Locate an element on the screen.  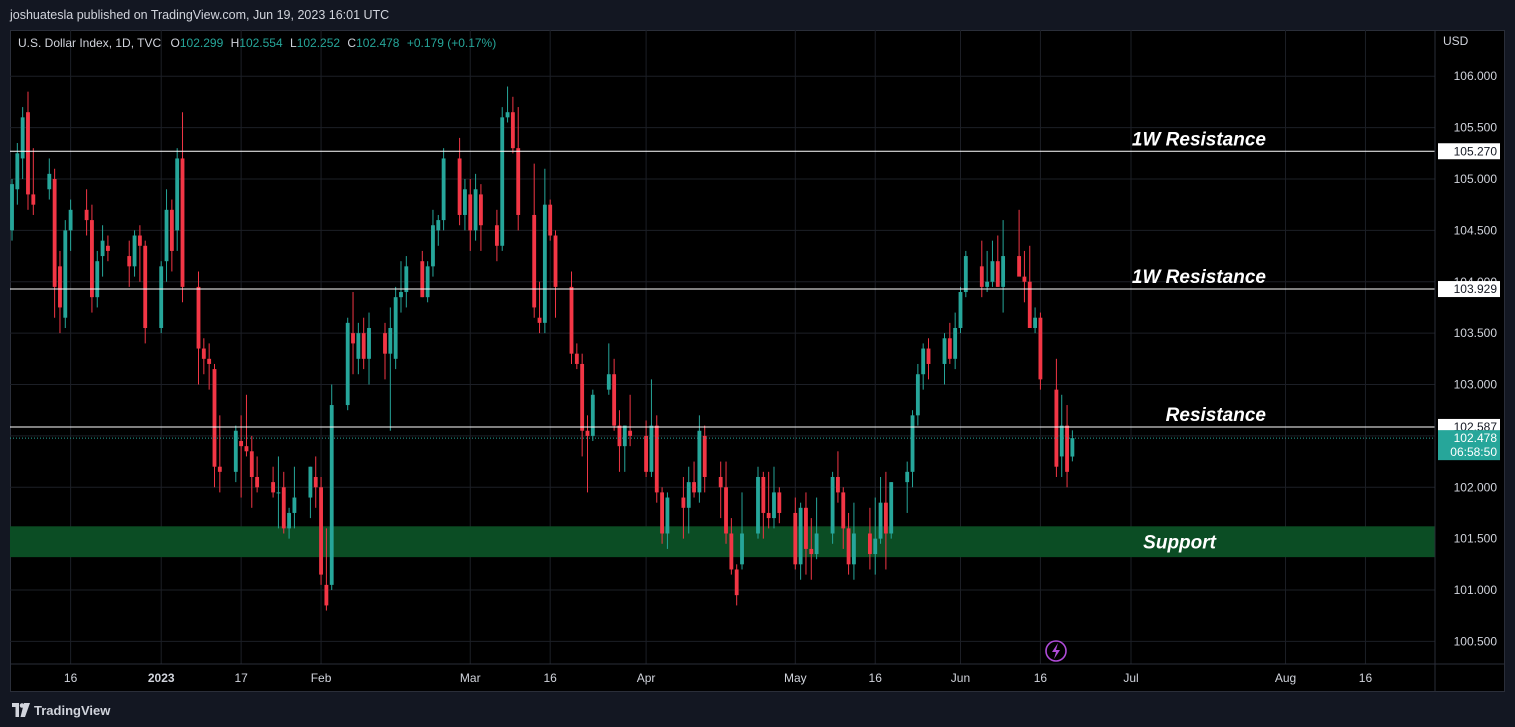
lightning-icon is located at coordinates (1056, 651).